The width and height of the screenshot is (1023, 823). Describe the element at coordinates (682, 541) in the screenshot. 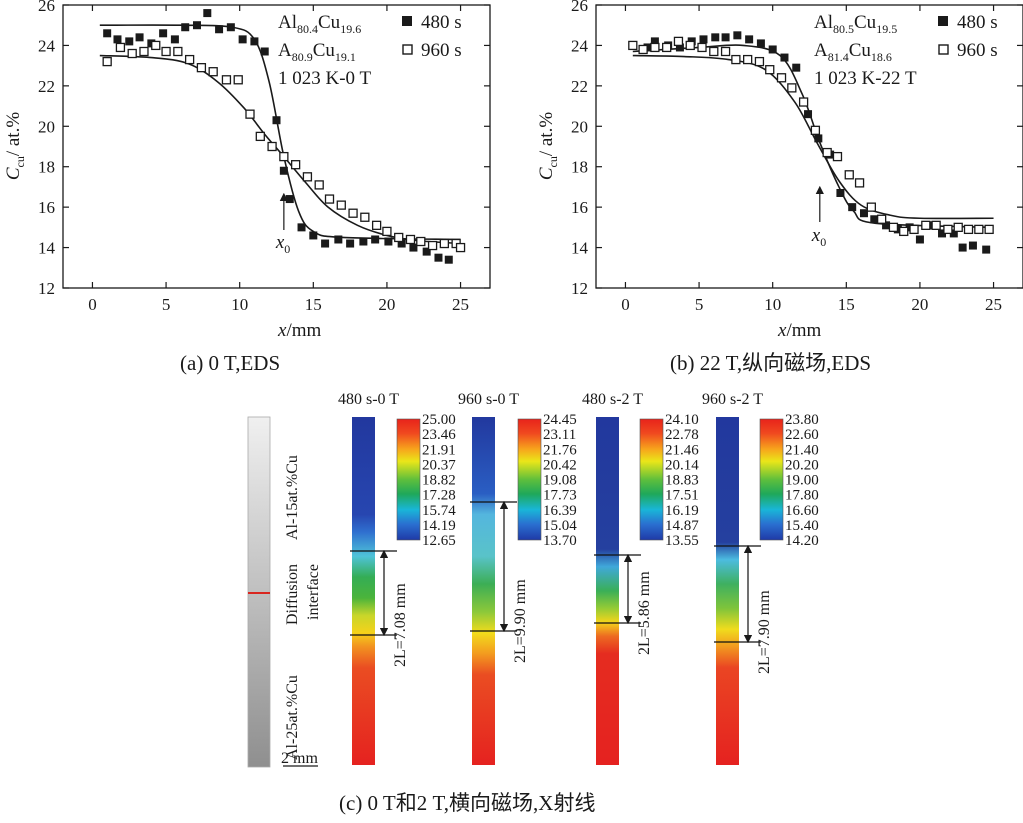

I see `colorbar-tick-label: 13.55` at that location.